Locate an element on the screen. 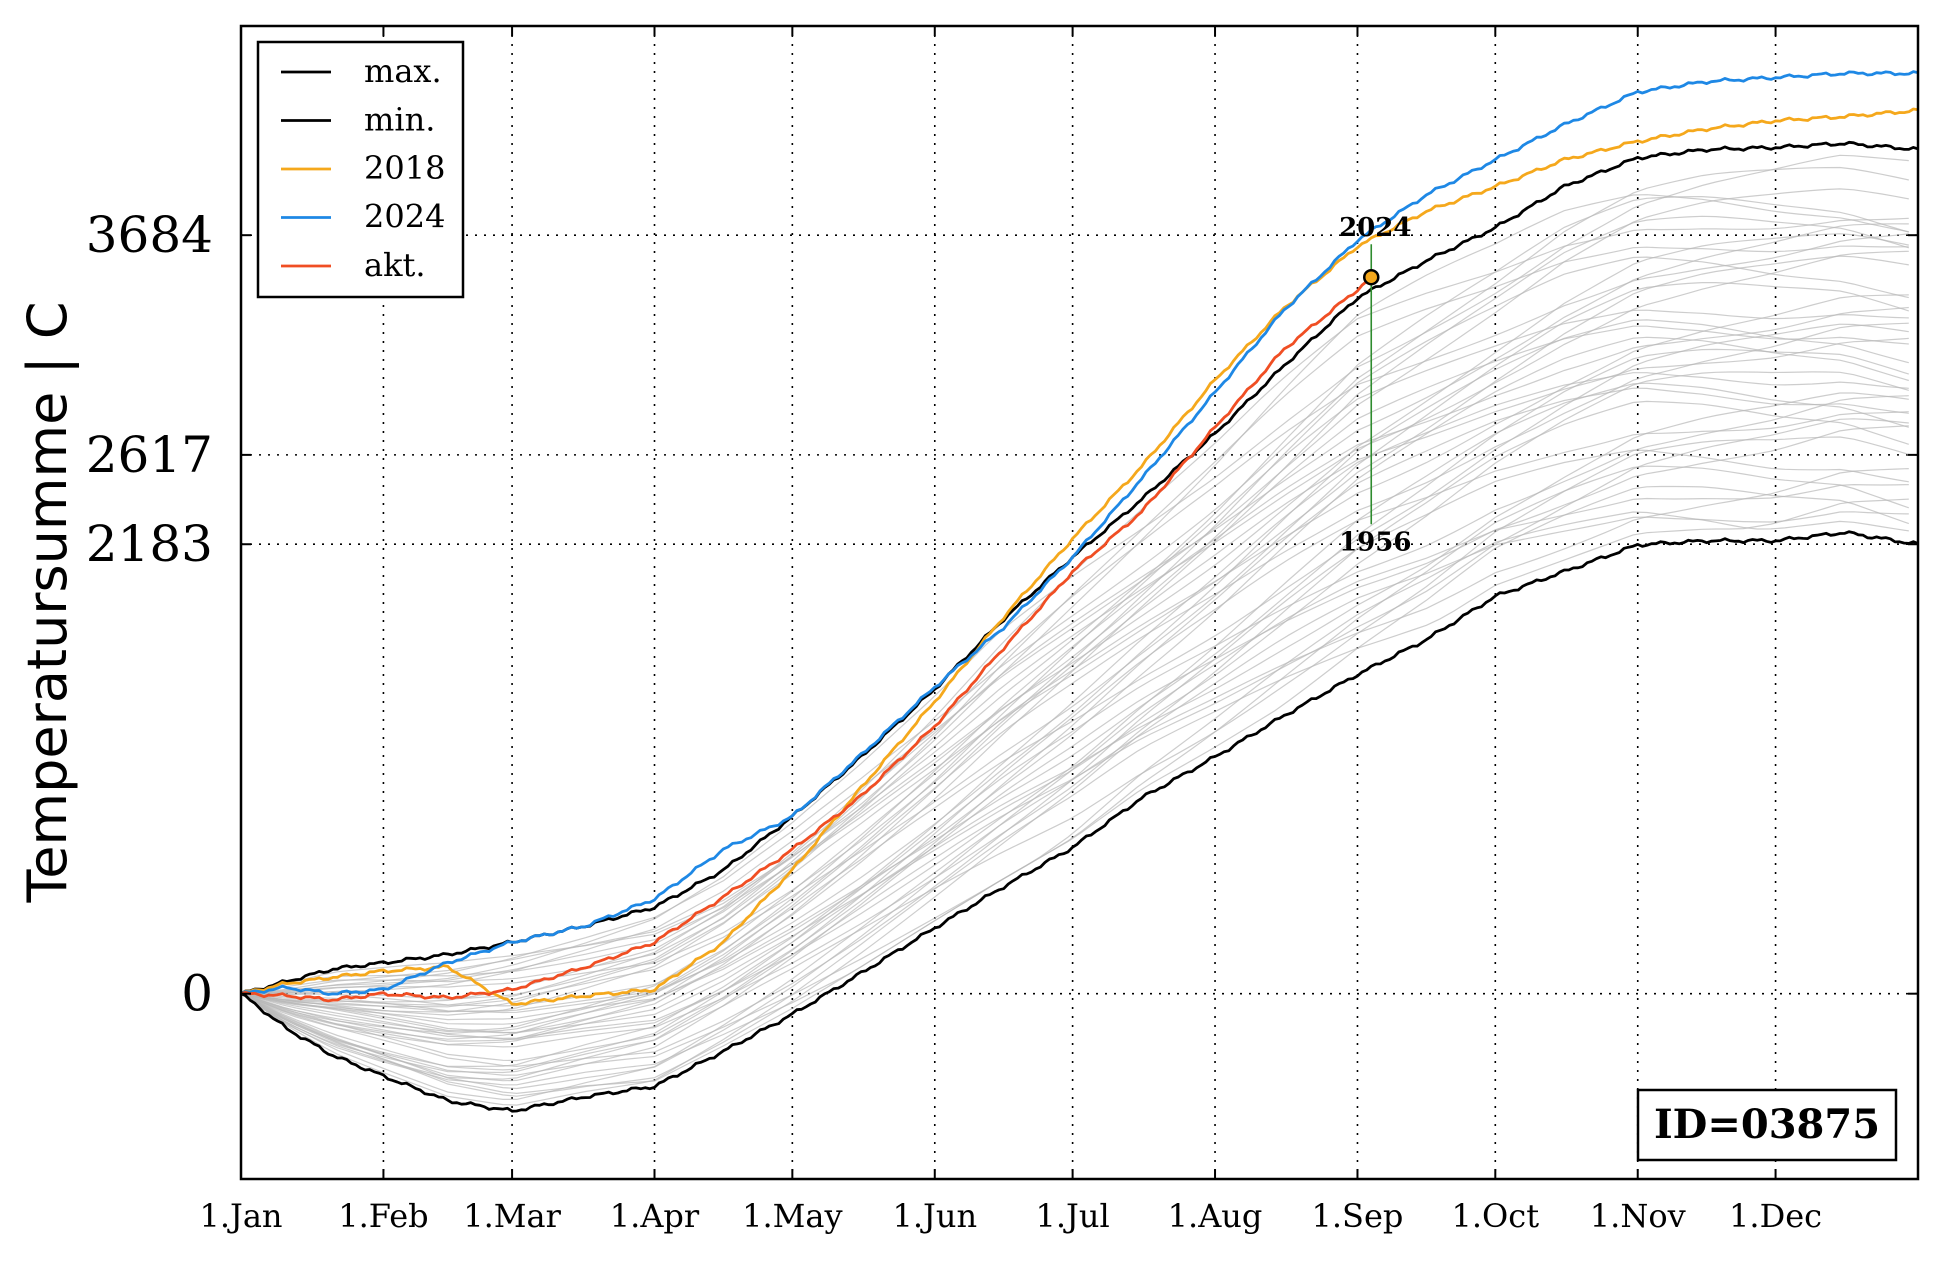 This screenshot has width=1942, height=1262. y-tick-label: 2617 is located at coordinates (149, 455).